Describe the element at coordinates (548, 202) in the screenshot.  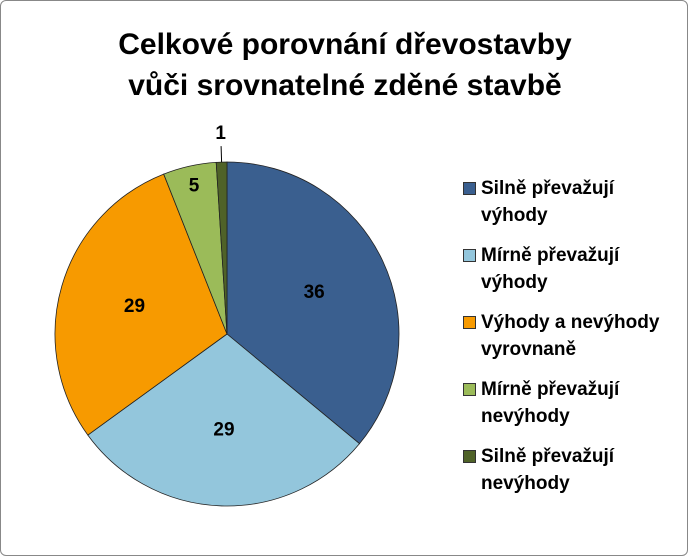
I see `legend-label: Silně převažují výhody` at that location.